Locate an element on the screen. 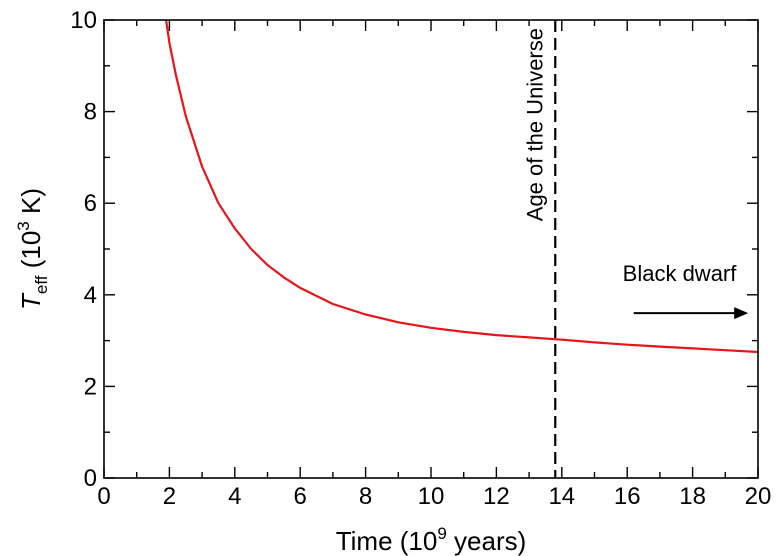 This screenshot has width=779, height=556. y-tick-label: 4 is located at coordinates (90, 295).